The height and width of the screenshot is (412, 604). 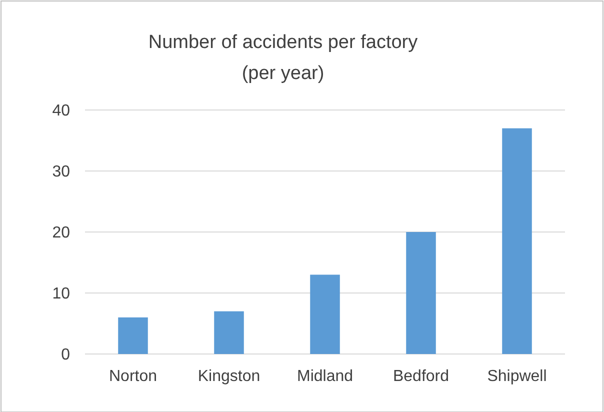 I want to click on y-tick-label: 20, so click(x=61, y=233).